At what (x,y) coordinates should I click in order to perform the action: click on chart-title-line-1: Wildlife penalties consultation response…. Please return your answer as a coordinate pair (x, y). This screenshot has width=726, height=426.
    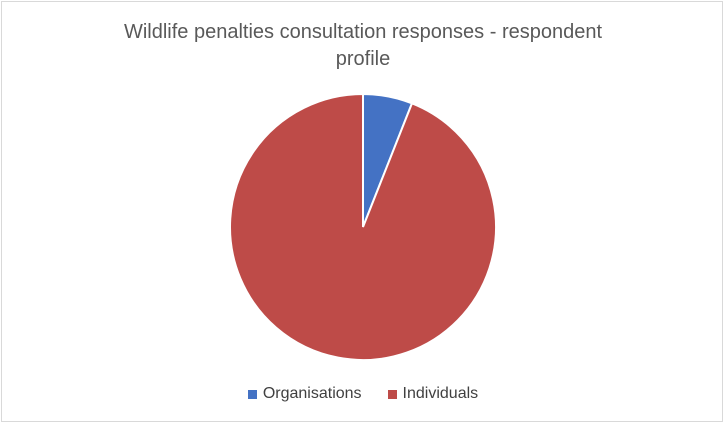
    Looking at the image, I should click on (363, 32).